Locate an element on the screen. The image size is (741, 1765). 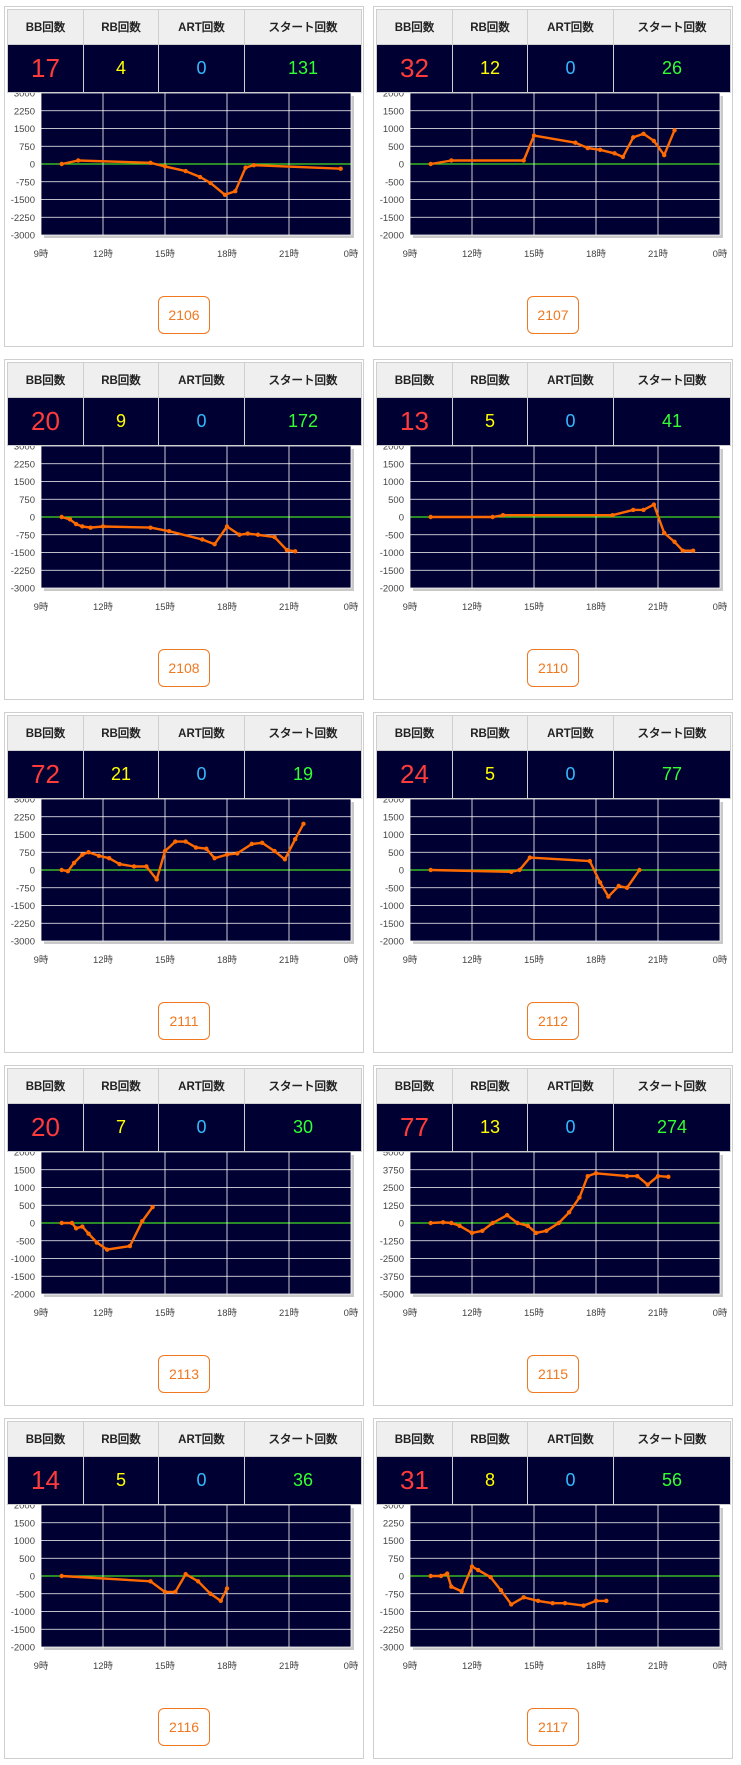
start-count-value: 131 is located at coordinates (303, 68).